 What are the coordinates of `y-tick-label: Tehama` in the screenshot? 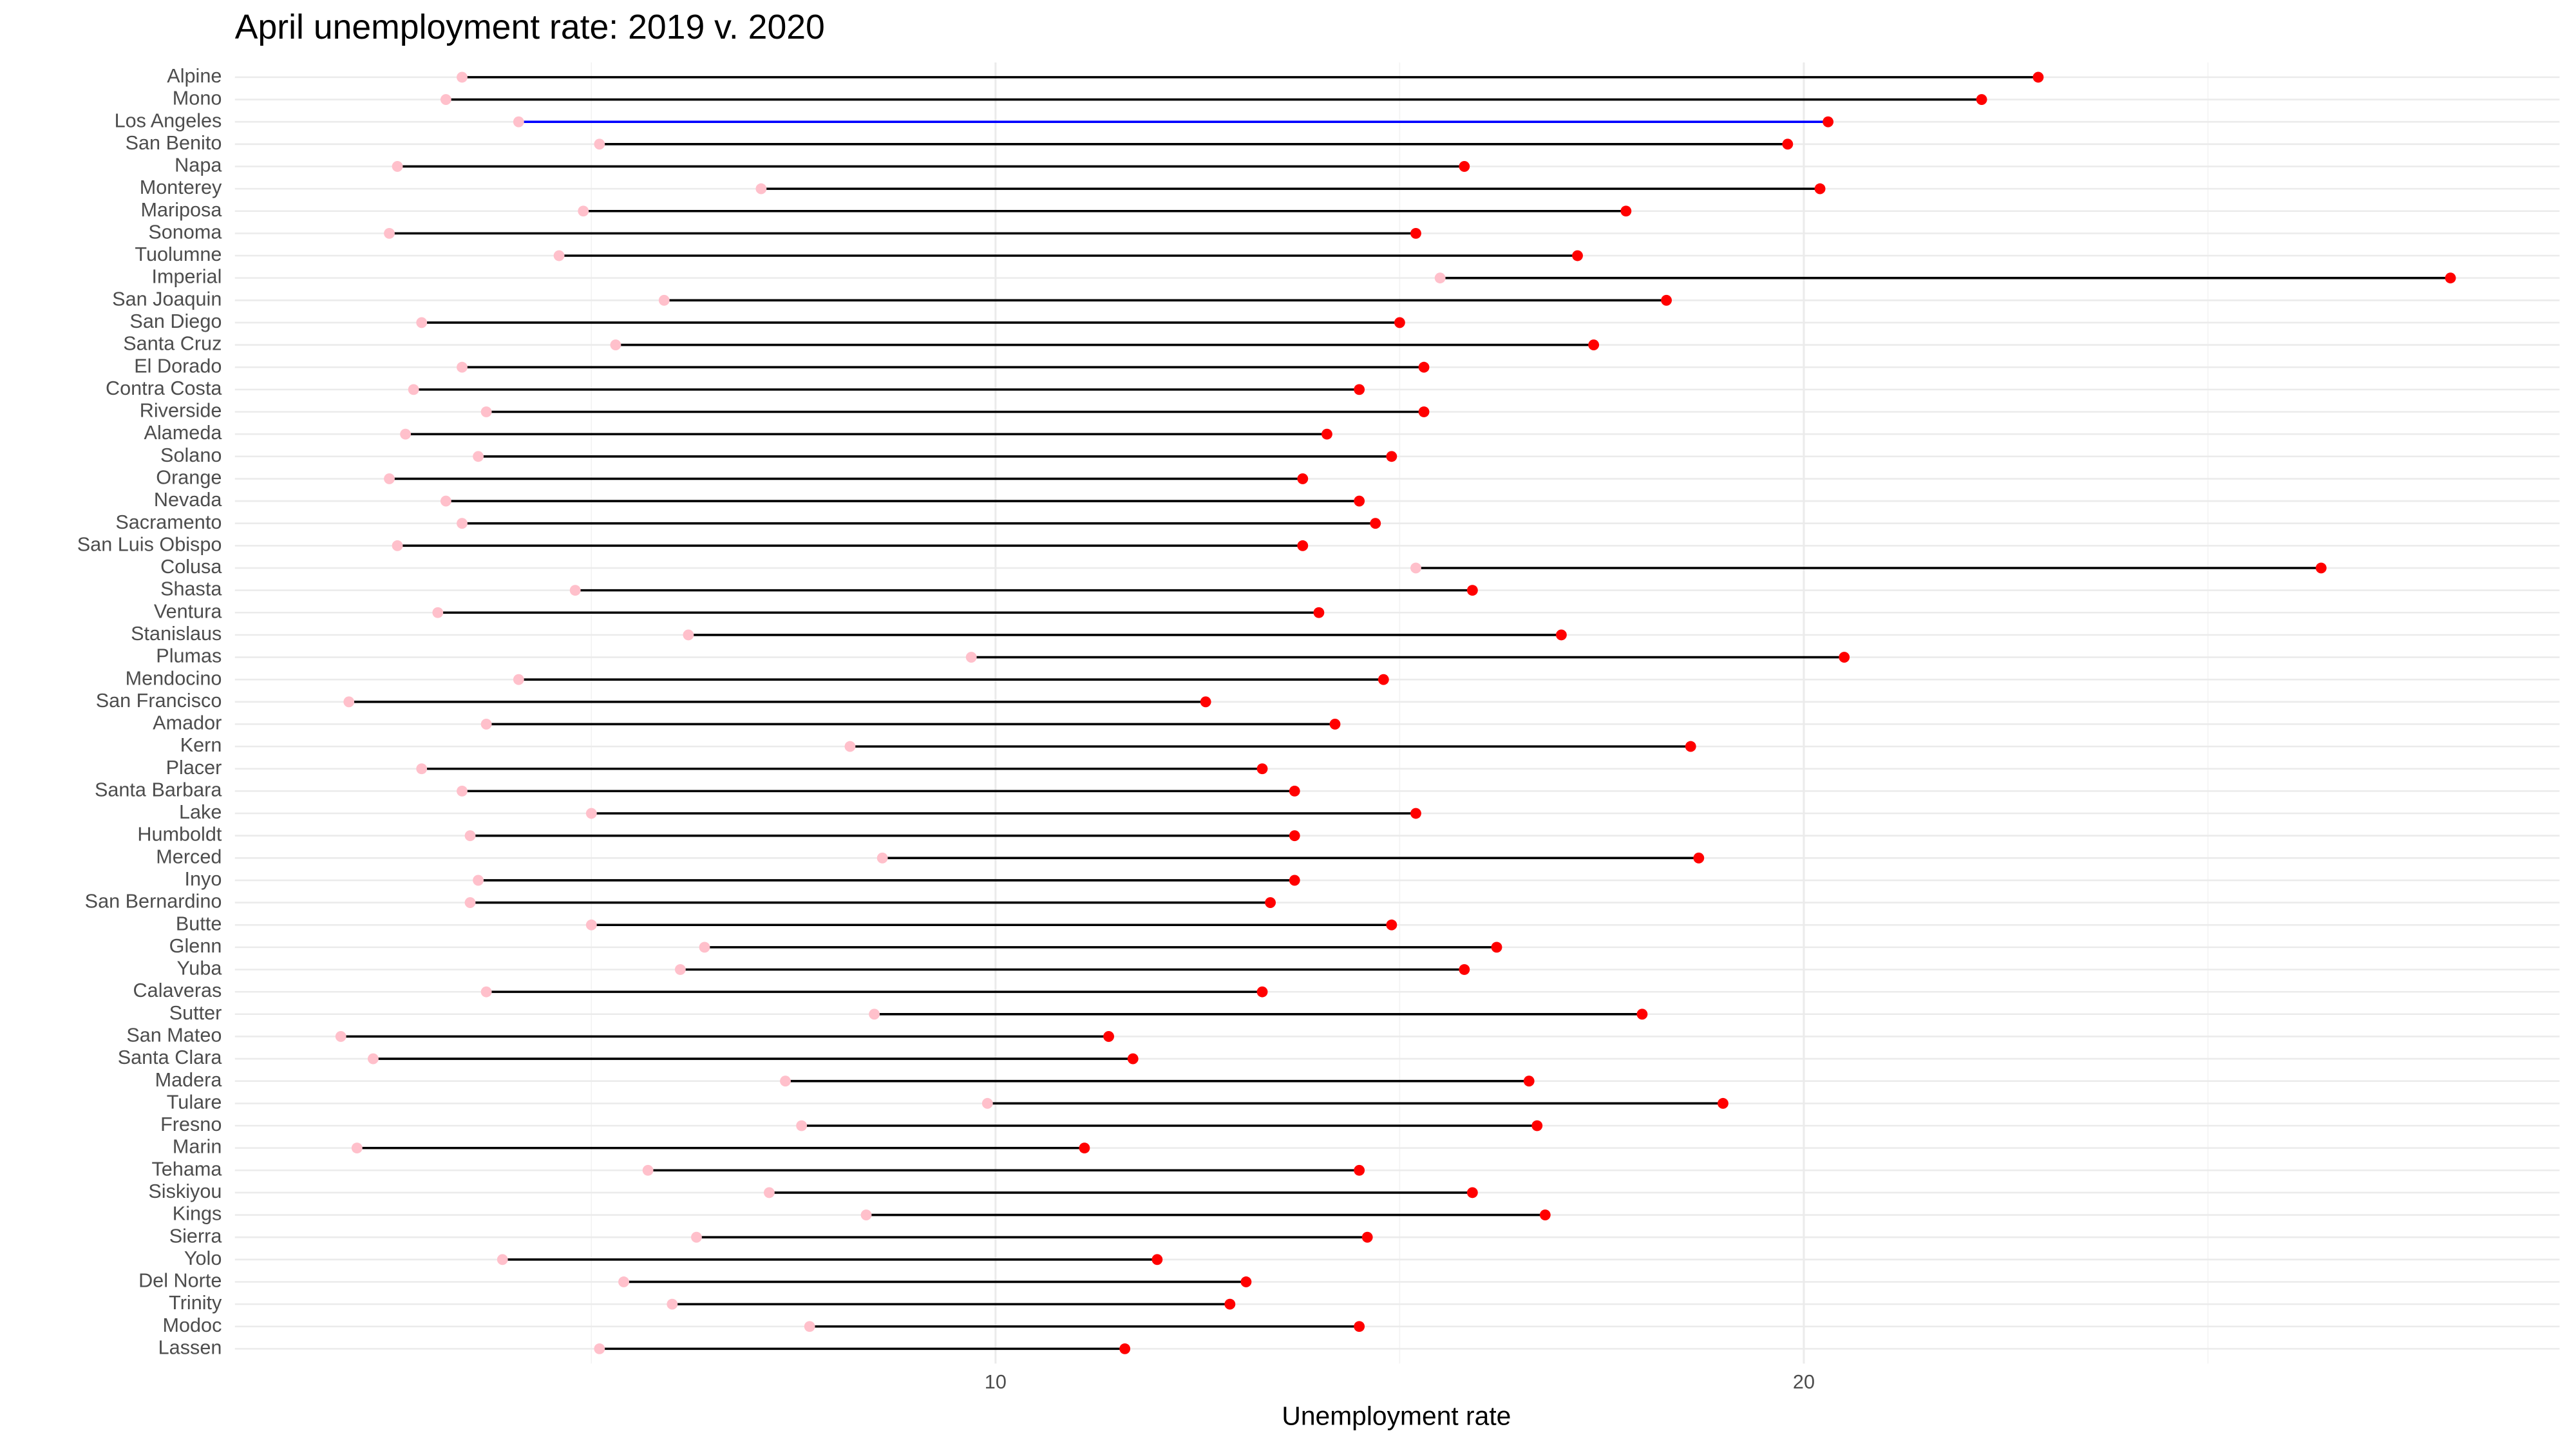 It's located at (186, 1169).